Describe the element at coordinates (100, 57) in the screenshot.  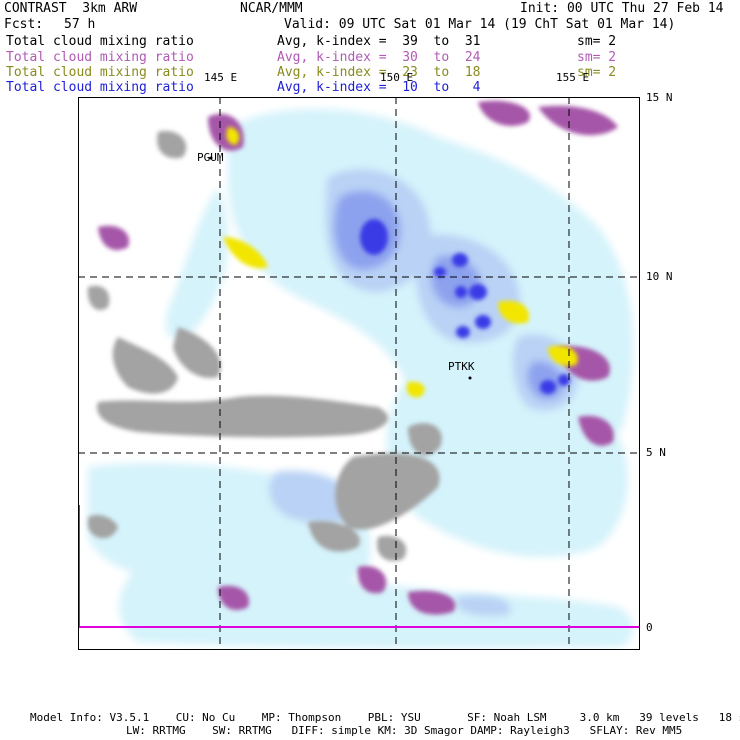
I see `legend-name-2: Total cloud mixing ratio` at that location.